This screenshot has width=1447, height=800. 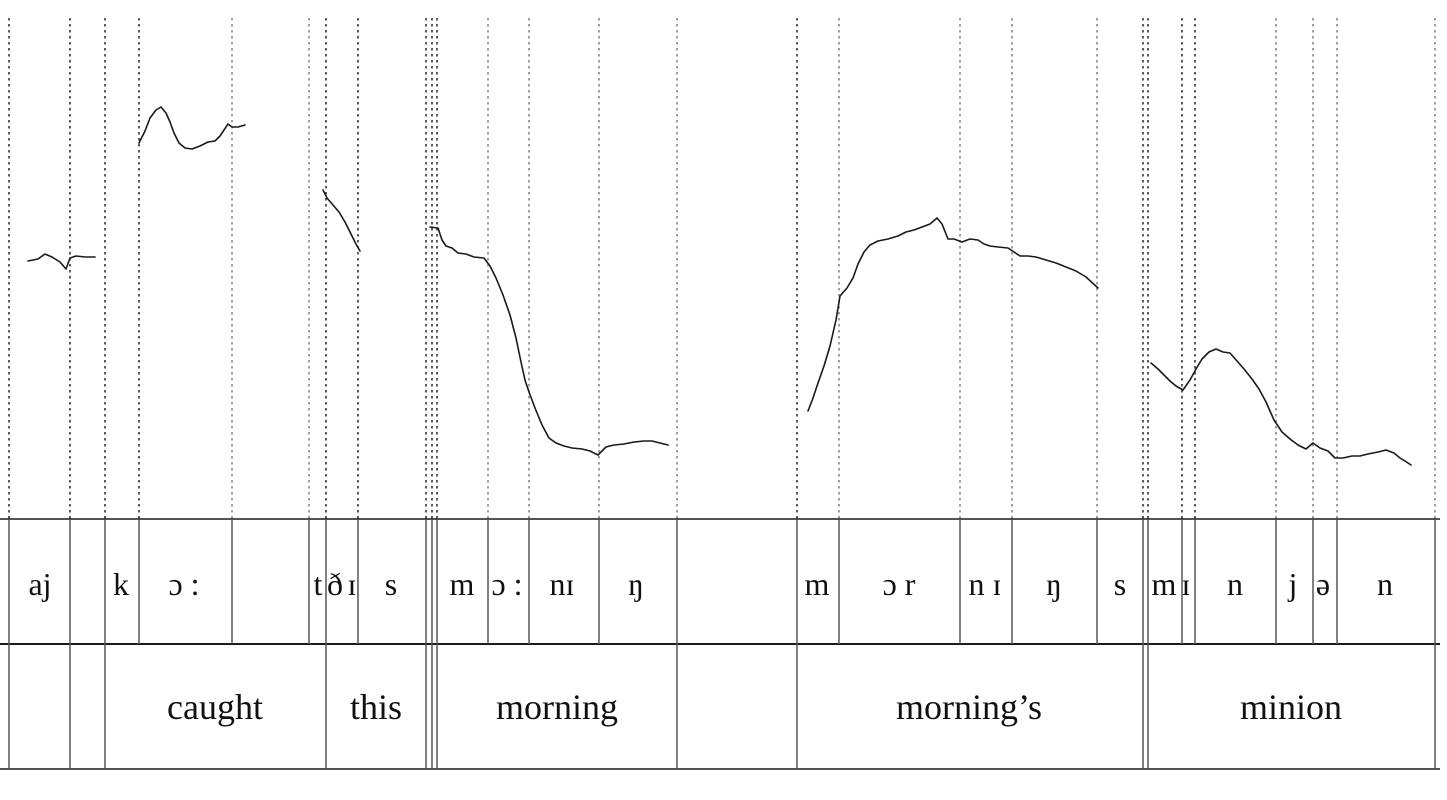 What do you see at coordinates (754, 707) in the screenshot?
I see `word-tier-labels: caught this morning morning’s minion` at bounding box center [754, 707].